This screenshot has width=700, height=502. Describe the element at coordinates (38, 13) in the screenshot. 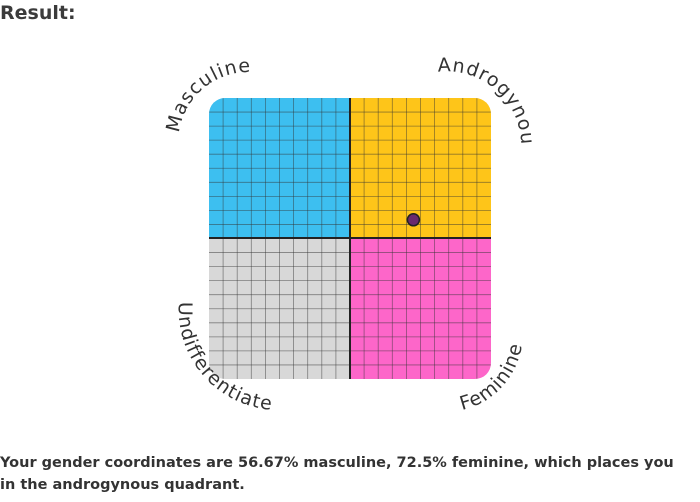

I see `result-heading: Result:` at that location.